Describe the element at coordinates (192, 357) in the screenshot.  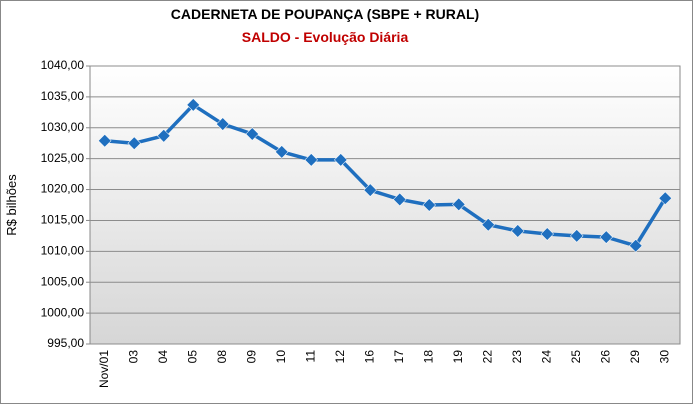
I see `x-tick-label: 05` at that location.